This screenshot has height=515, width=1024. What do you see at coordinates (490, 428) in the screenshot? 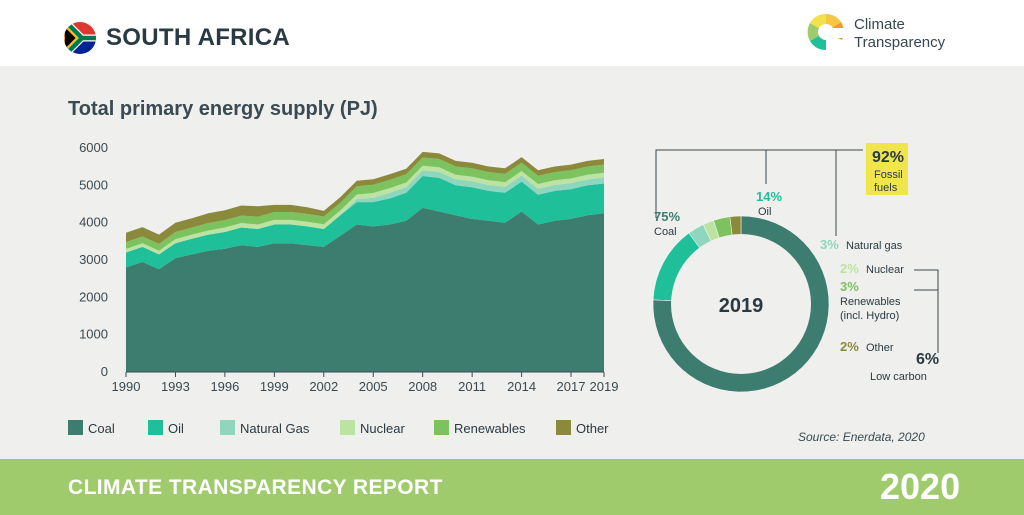
I see `legend-label: Renewables` at bounding box center [490, 428].